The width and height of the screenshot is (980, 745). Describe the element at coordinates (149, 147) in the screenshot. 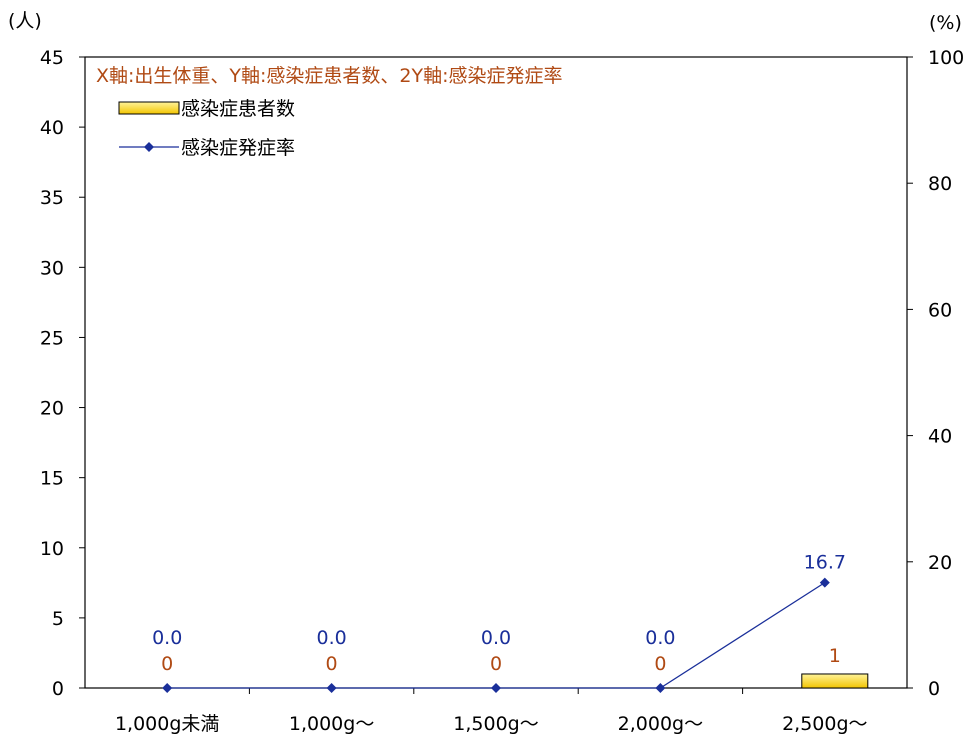

I see `legend-line-marker` at that location.